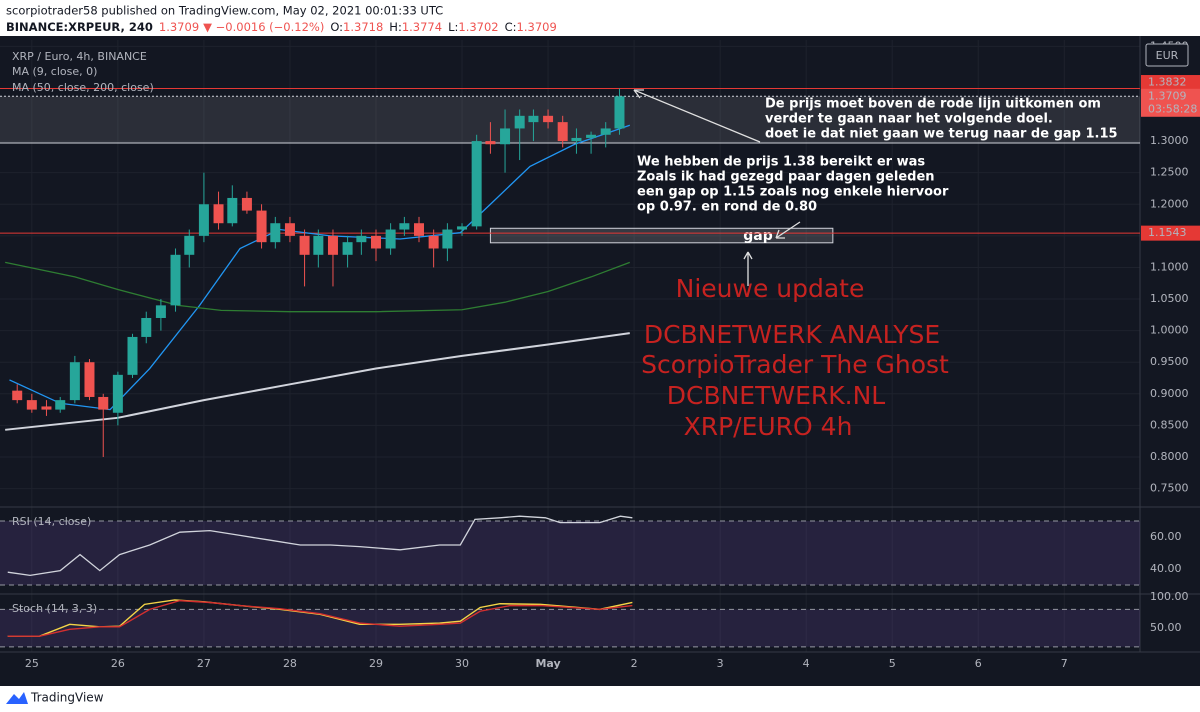  I want to click on y-tick-label: 60.00, so click(1166, 536).